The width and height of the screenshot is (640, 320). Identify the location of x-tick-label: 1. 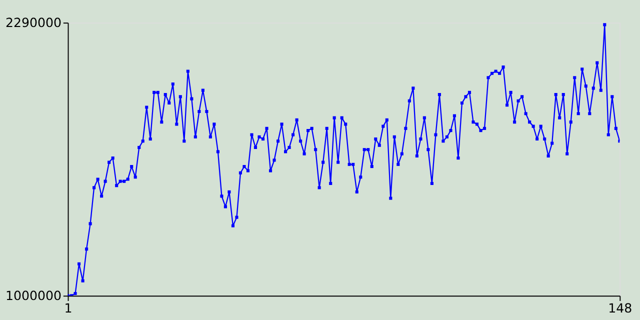
(68, 308).